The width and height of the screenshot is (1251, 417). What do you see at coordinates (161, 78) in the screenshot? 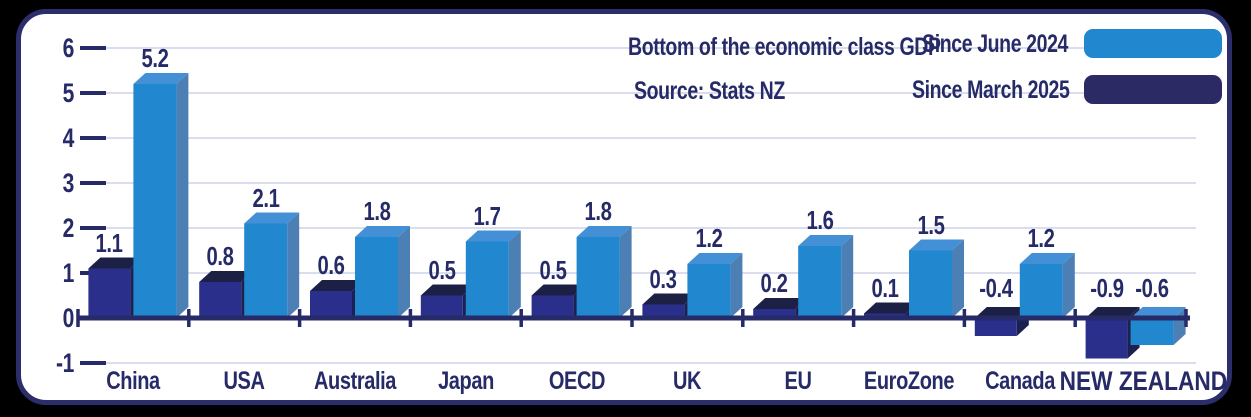
I see `bar-since-june-2024-china-top` at bounding box center [161, 78].